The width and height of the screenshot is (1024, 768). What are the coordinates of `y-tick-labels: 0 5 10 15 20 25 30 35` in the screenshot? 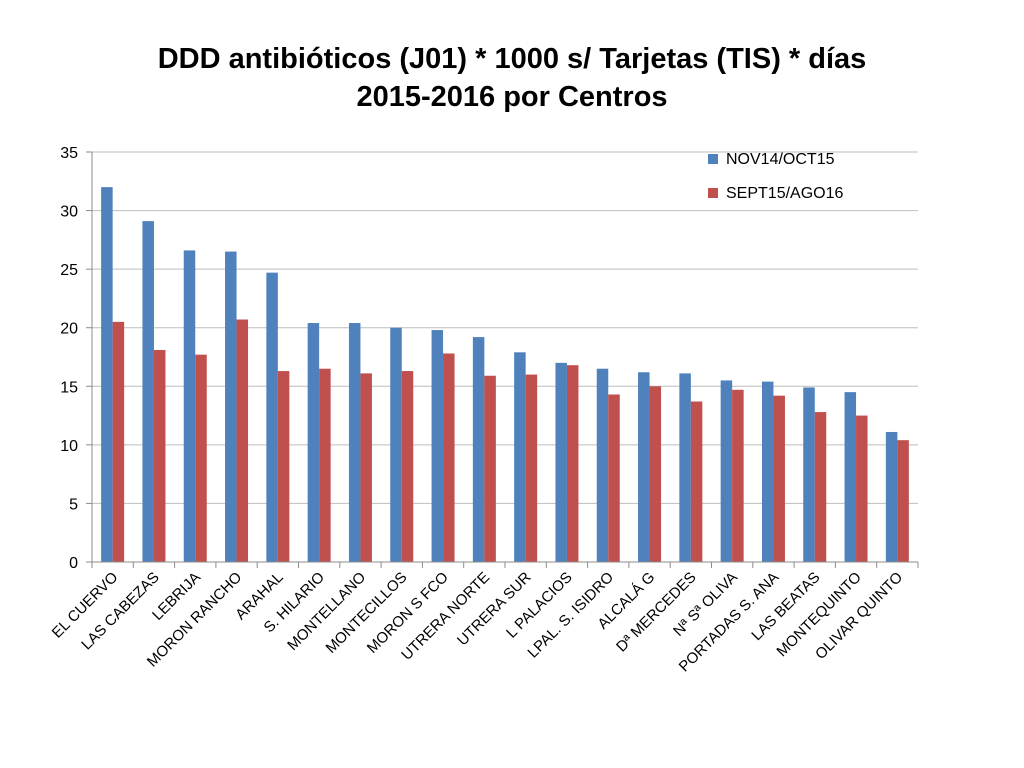 It's located at (69, 358).